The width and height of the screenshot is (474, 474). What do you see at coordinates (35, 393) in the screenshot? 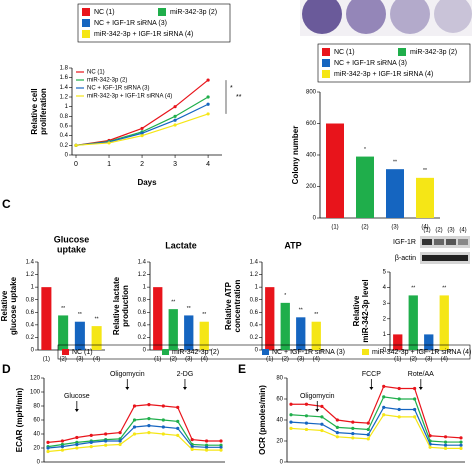
I see `y-tick-label: 100` at bounding box center [35, 393].